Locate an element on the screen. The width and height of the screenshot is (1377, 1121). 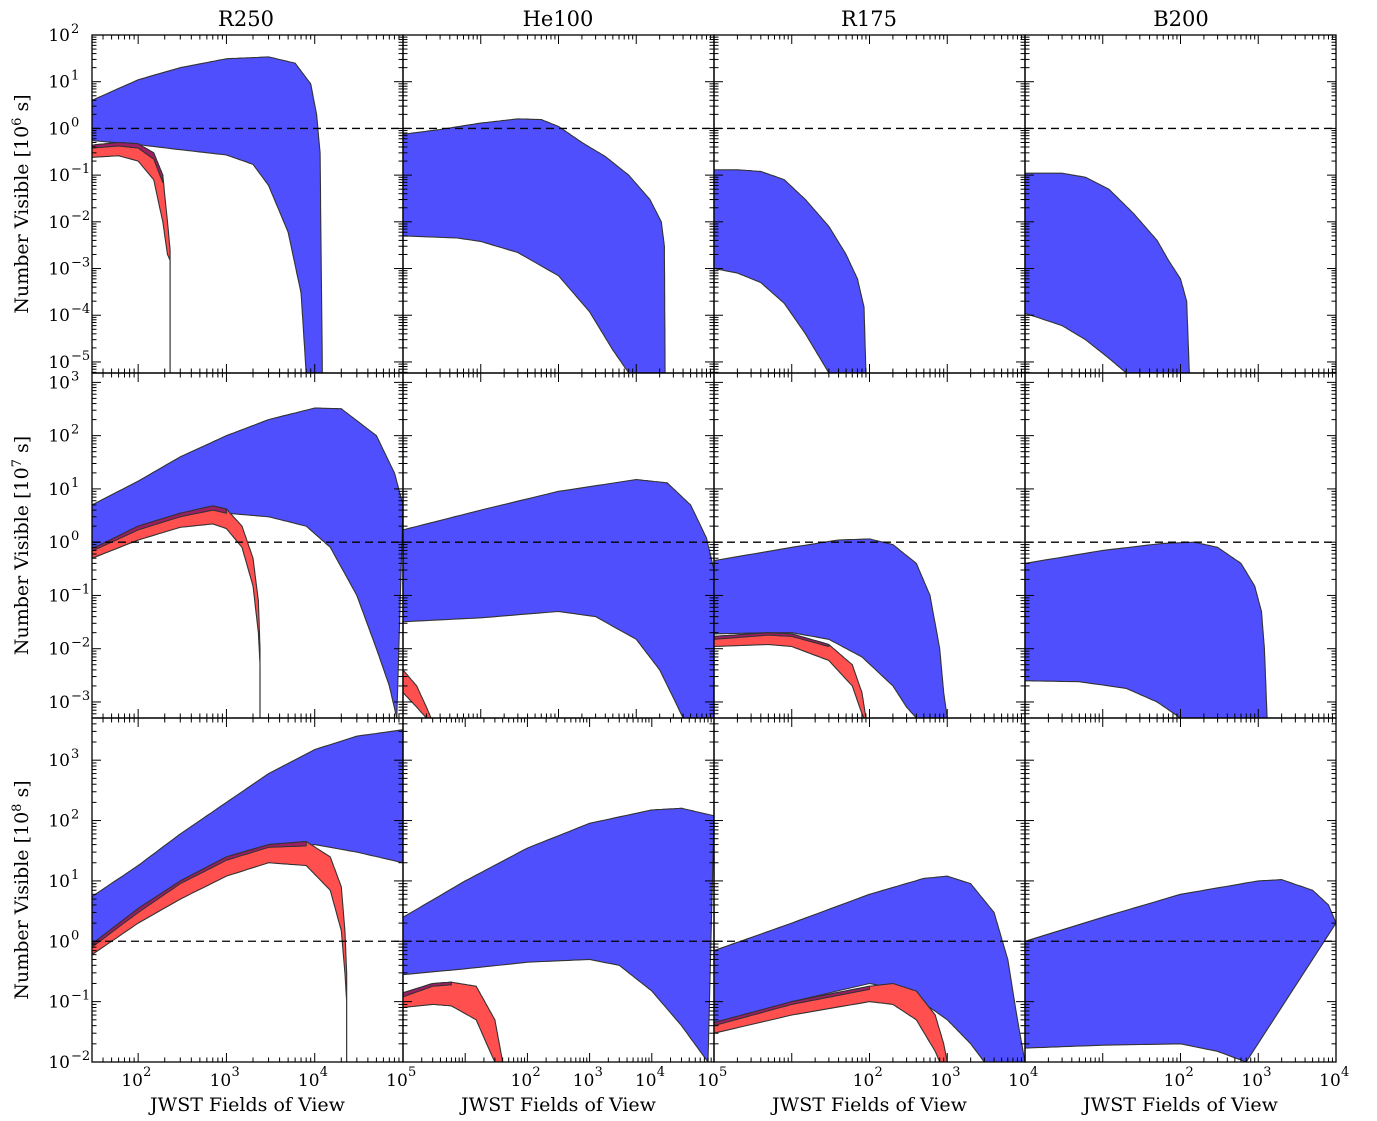
x-tick-exponent: 5 is located at coordinates (723, 1072).